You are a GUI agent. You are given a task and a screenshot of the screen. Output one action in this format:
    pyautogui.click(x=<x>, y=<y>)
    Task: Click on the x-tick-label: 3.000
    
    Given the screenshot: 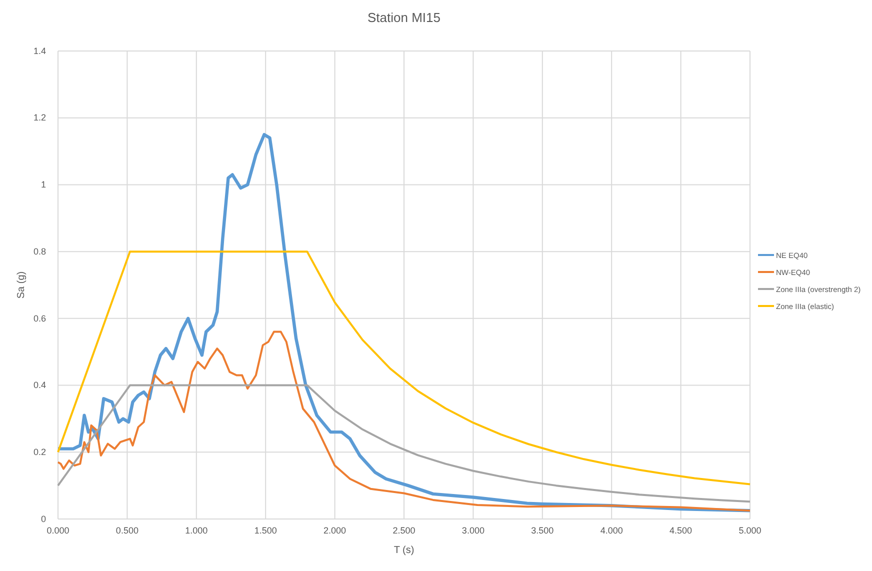 What is the action you would take?
    pyautogui.click(x=473, y=530)
    